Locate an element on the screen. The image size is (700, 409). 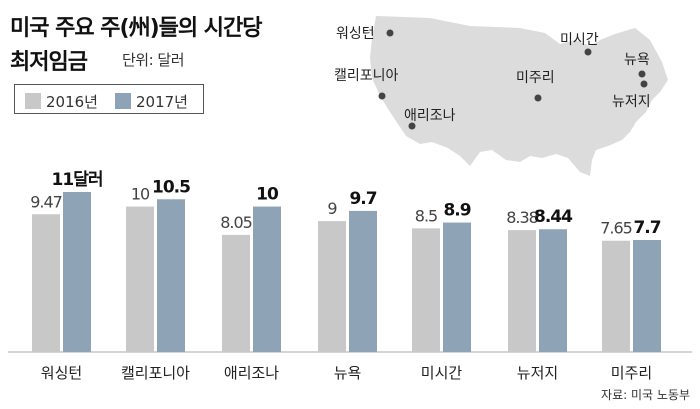
value-label-2017-4: 8.9 is located at coordinates (456, 211).